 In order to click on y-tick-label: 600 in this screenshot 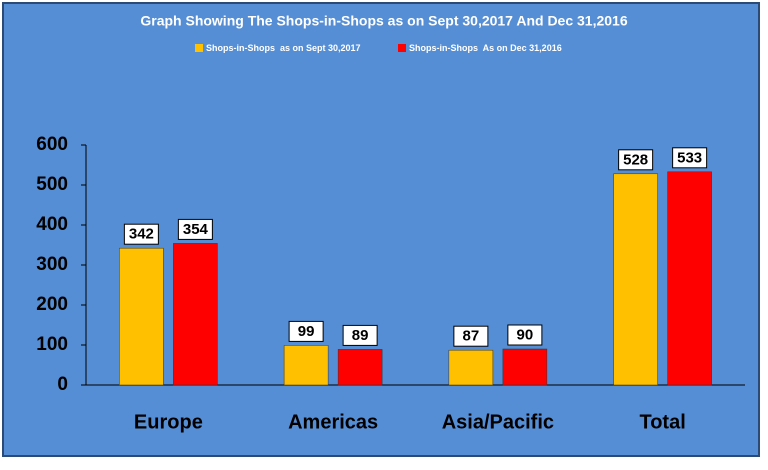, I will do `click(52, 144)`.